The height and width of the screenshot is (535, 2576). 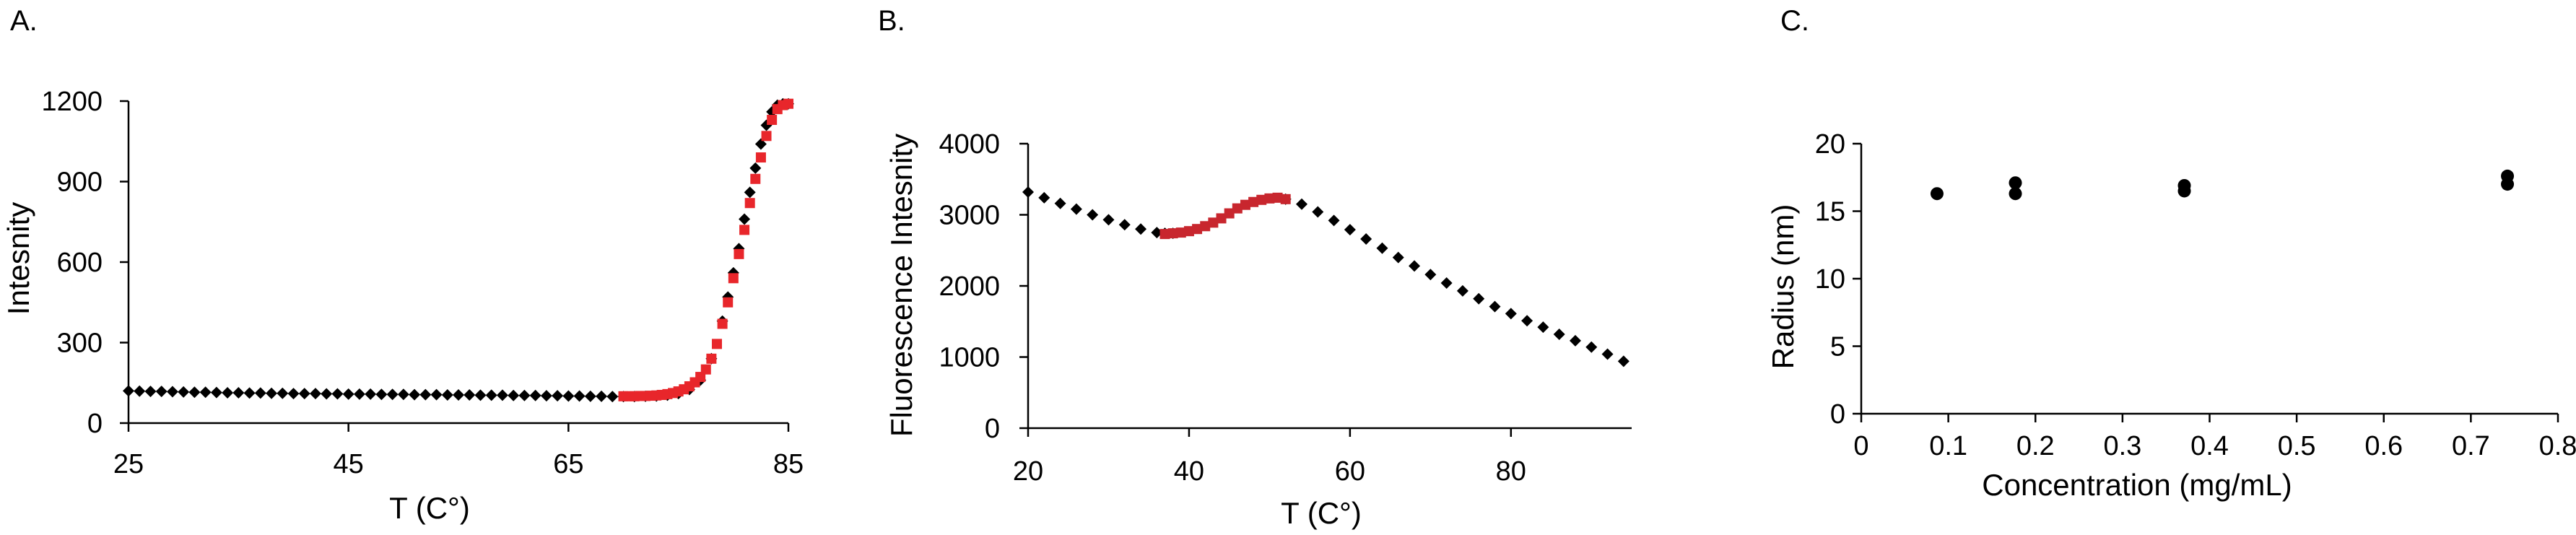 What do you see at coordinates (1511, 471) in the screenshot?
I see `x-tick-label: 80` at bounding box center [1511, 471].